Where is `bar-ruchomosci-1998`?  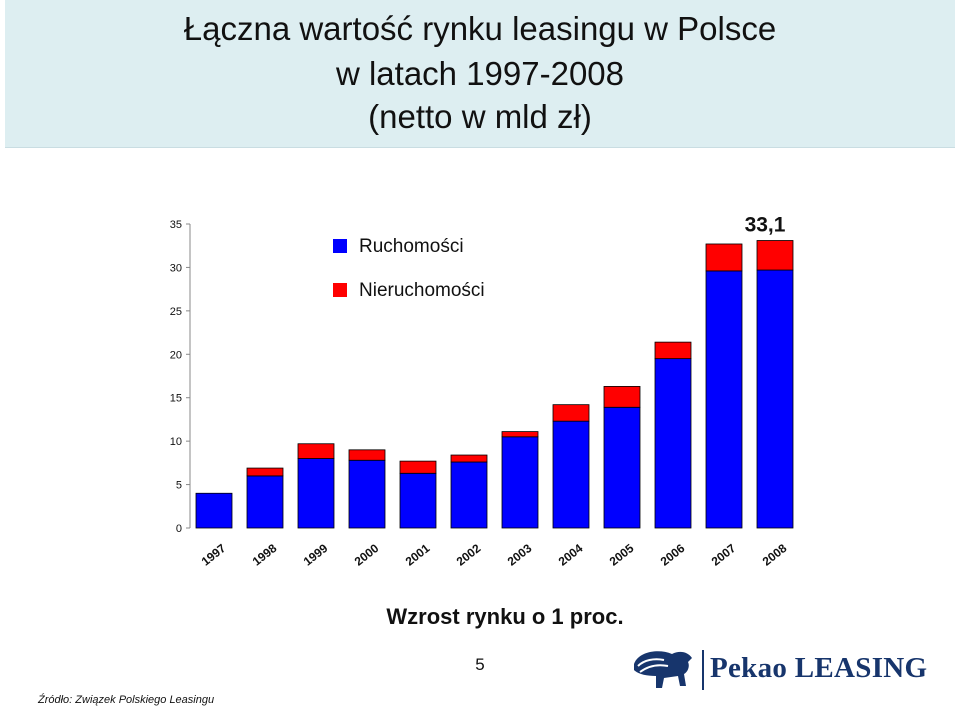
bar-ruchomosci-1998 is located at coordinates (265, 502).